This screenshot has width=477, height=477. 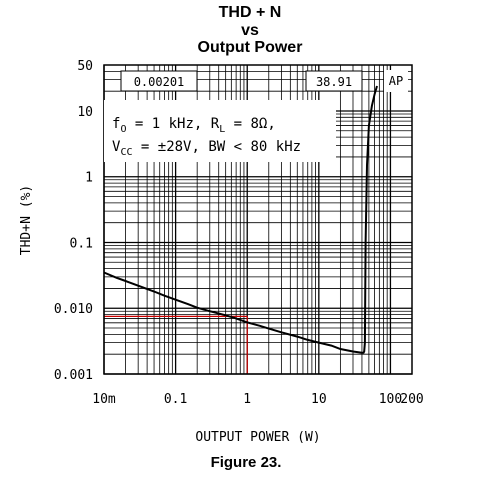 I want to click on y-tick-label: 0.1, so click(x=81, y=243).